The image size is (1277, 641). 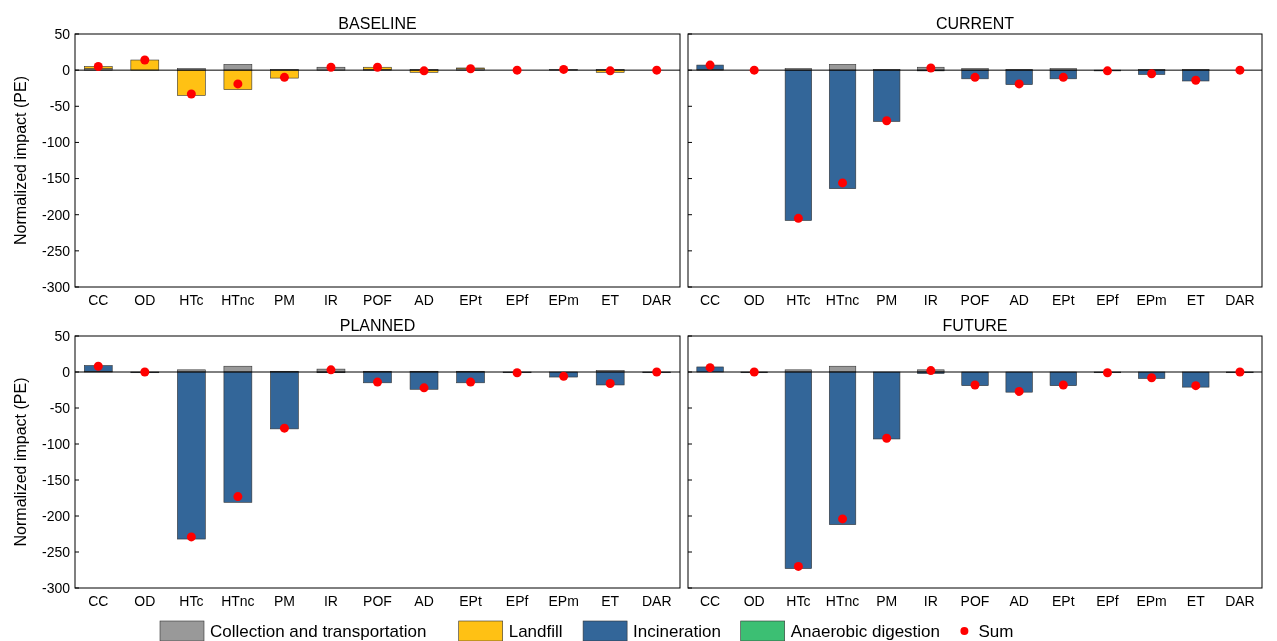 I want to click on legend-label: Incineration, so click(x=677, y=631).